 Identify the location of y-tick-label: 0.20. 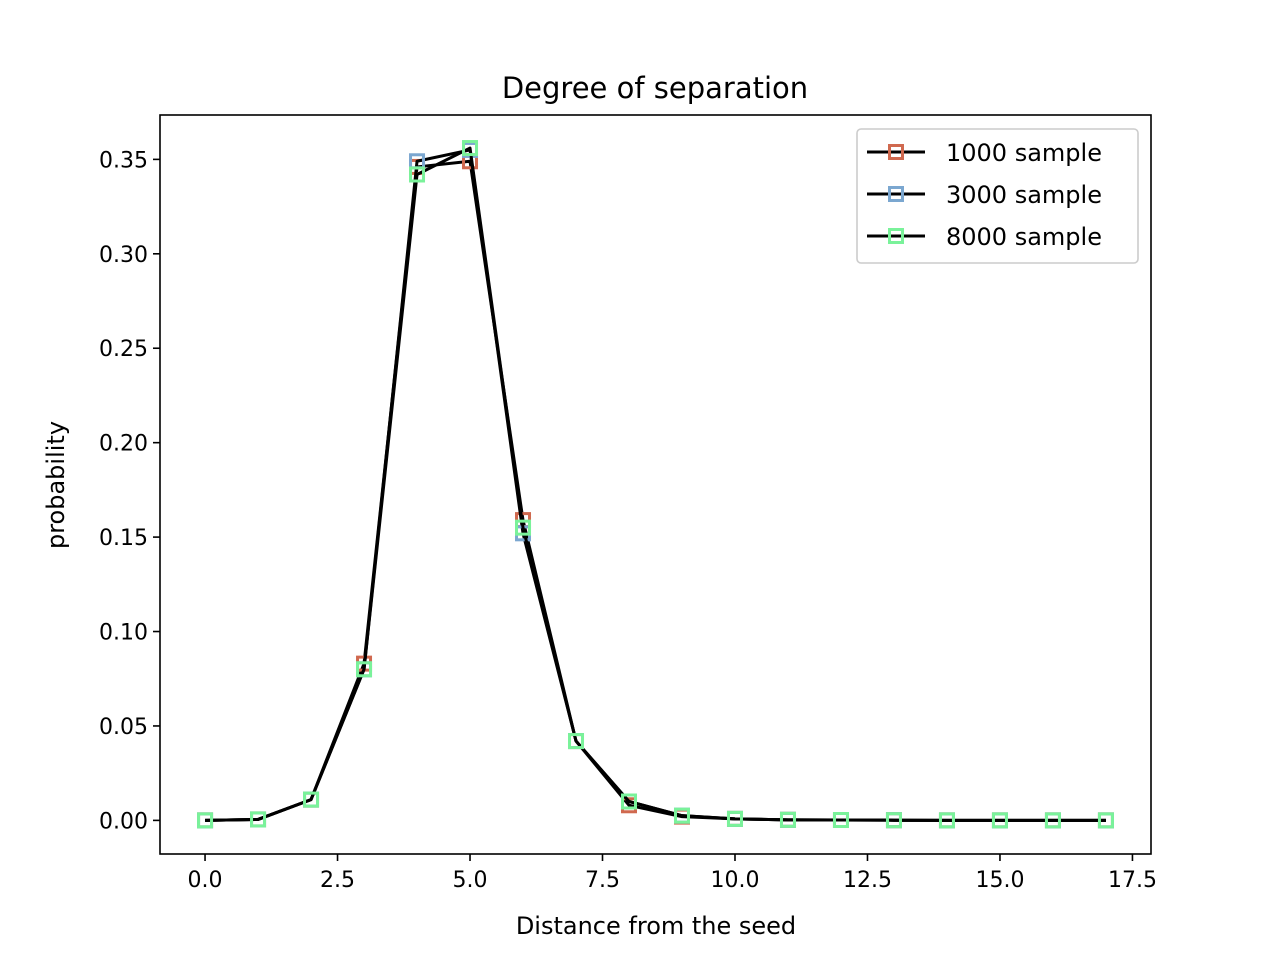
(123, 444).